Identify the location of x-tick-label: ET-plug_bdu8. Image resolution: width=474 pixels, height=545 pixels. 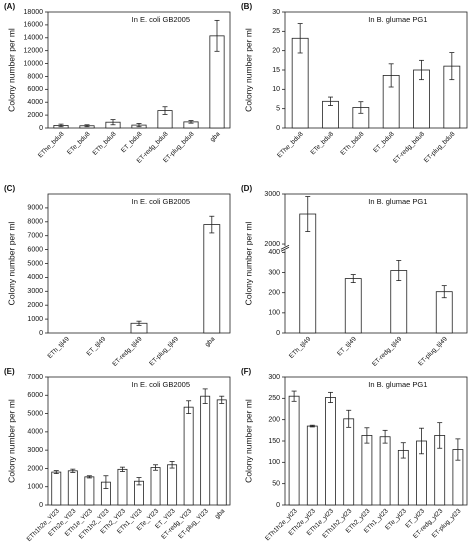
(440, 147).